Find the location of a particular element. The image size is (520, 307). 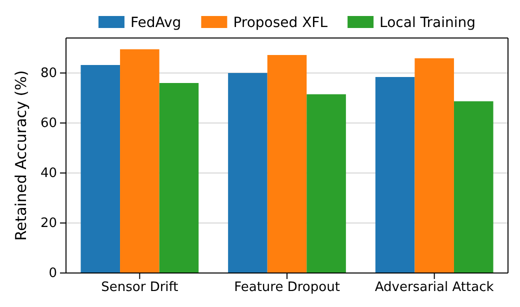

x-tick-label: Adversarial Attack is located at coordinates (434, 288).